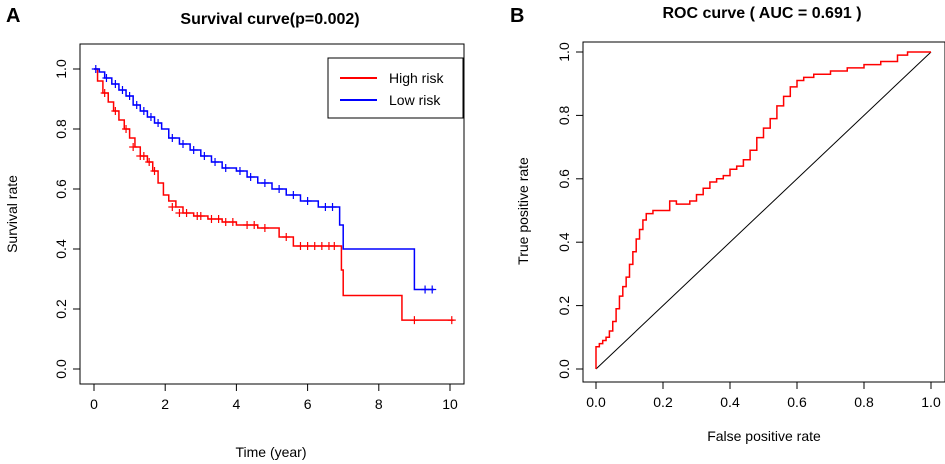  I want to click on survival-y-tick-label: 0.4, so click(61, 249).